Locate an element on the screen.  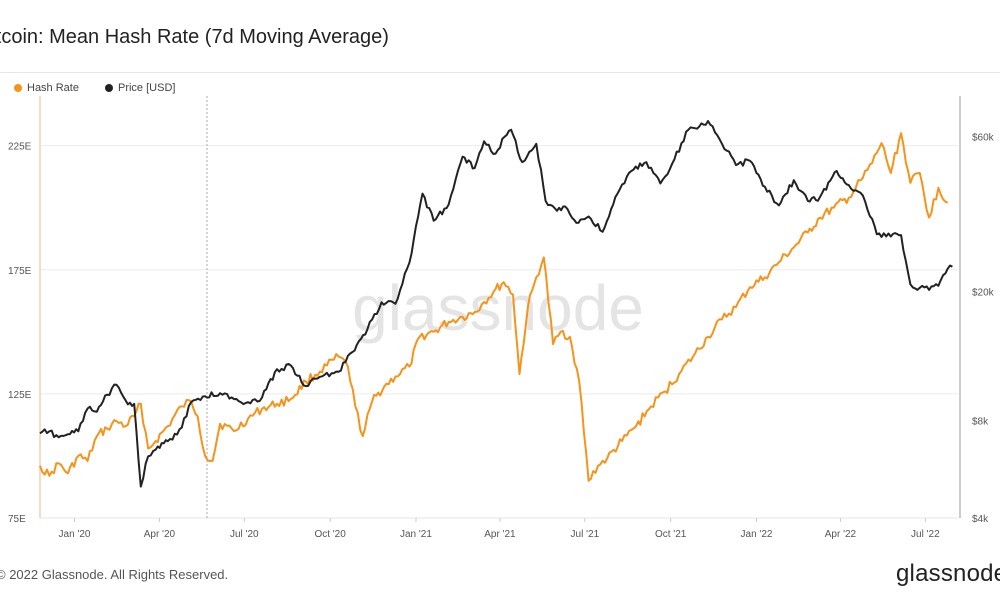
x-tick-jul-20: Jul '20 is located at coordinates (244, 534).